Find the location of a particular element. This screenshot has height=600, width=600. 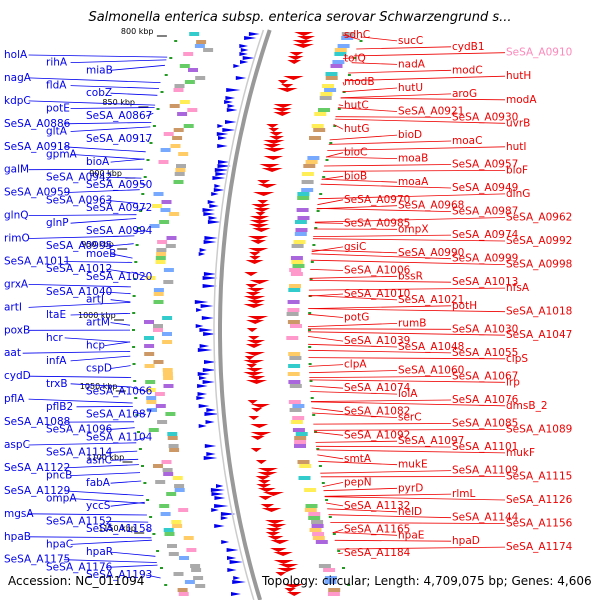

gene-label: pyrD is located at coordinates (410, 488).